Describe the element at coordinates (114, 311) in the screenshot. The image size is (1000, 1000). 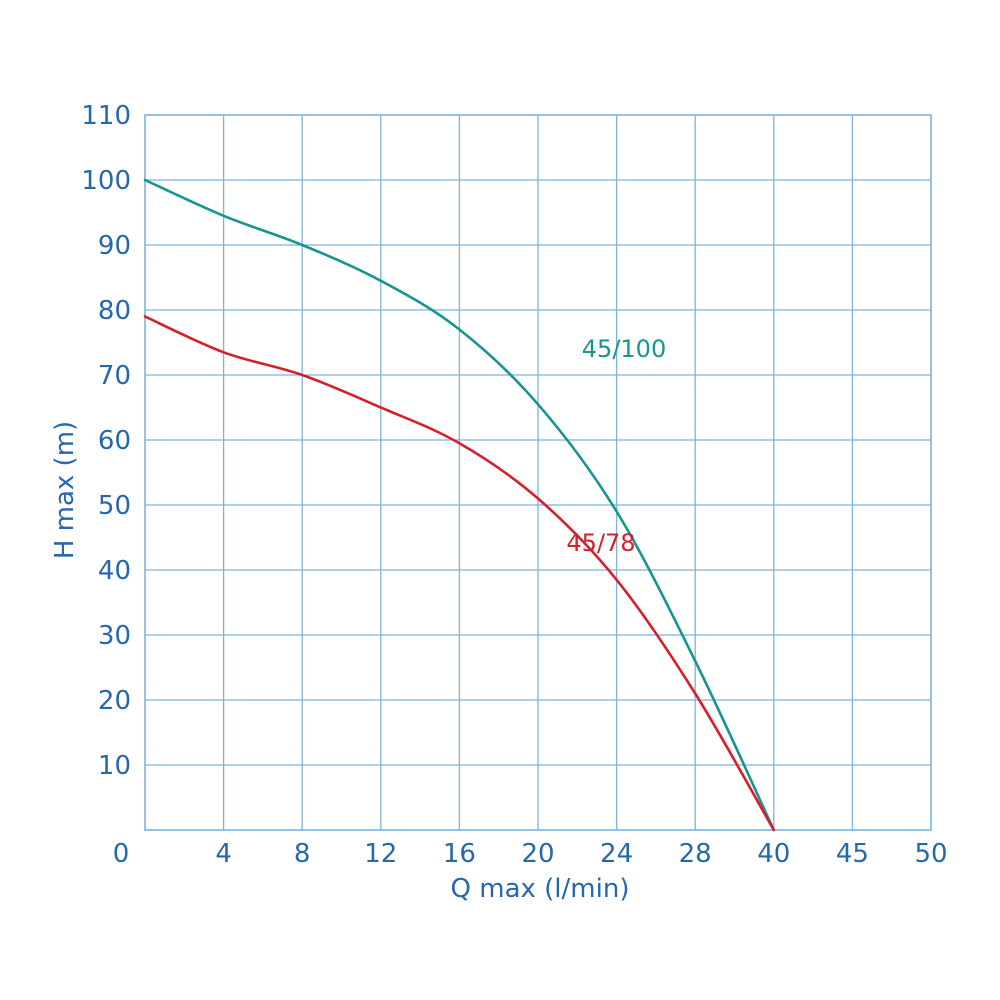
I see `y-tick-label: 80` at that location.